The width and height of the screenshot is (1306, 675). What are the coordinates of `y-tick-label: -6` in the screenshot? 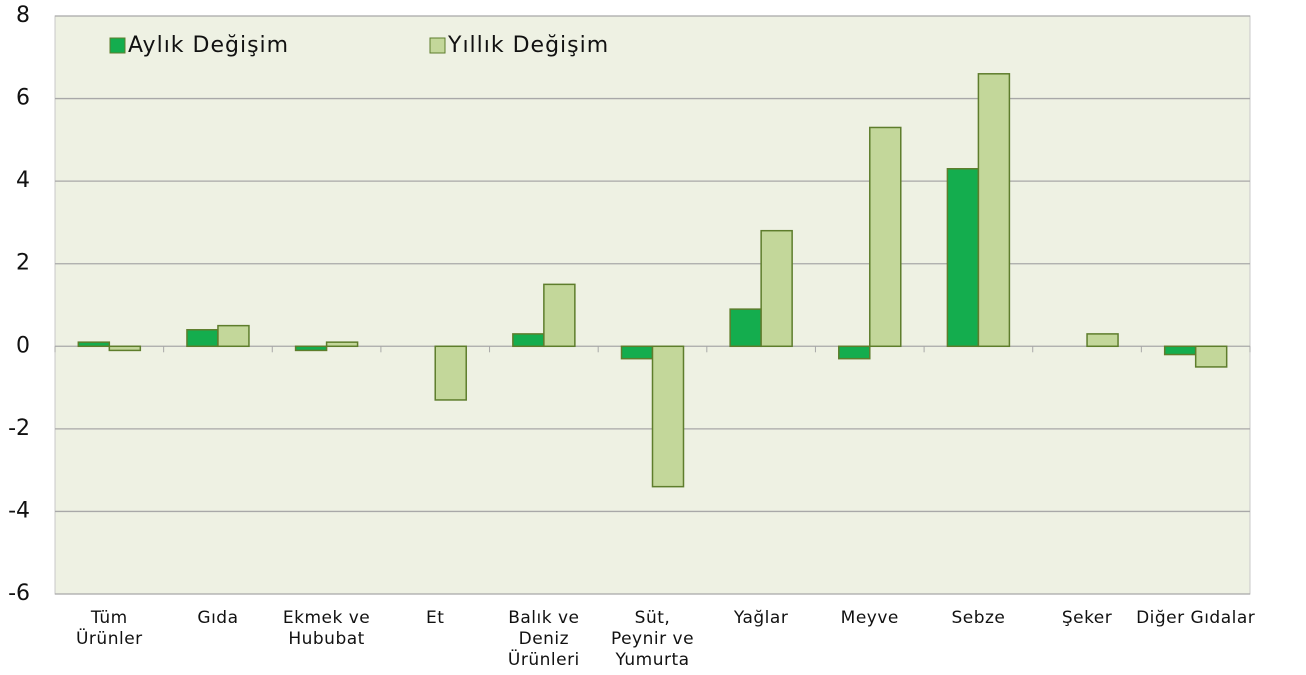 It's located at (19, 593).